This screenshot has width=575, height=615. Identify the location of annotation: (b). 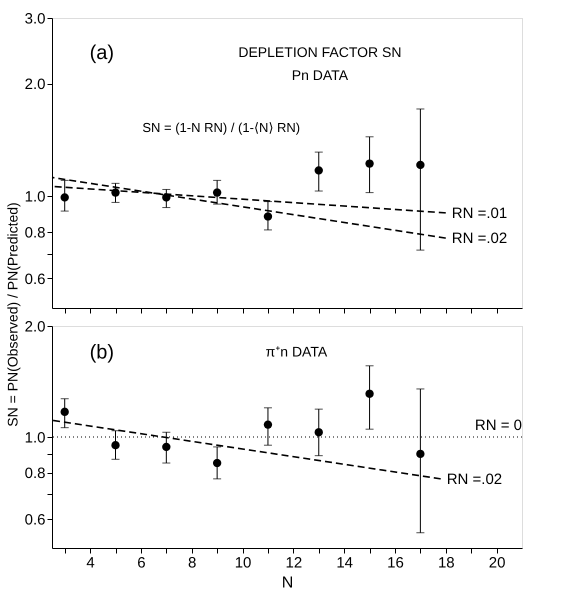
(102, 353).